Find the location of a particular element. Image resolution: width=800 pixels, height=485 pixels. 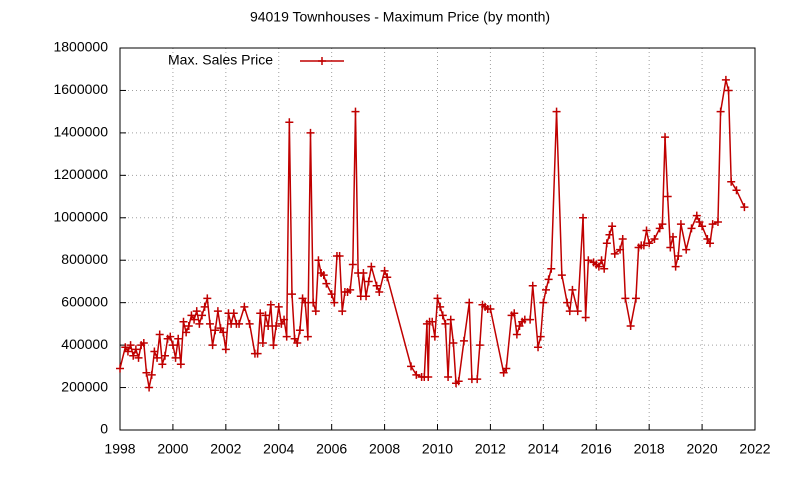

x-tick-label: 2020 is located at coordinates (702, 449).